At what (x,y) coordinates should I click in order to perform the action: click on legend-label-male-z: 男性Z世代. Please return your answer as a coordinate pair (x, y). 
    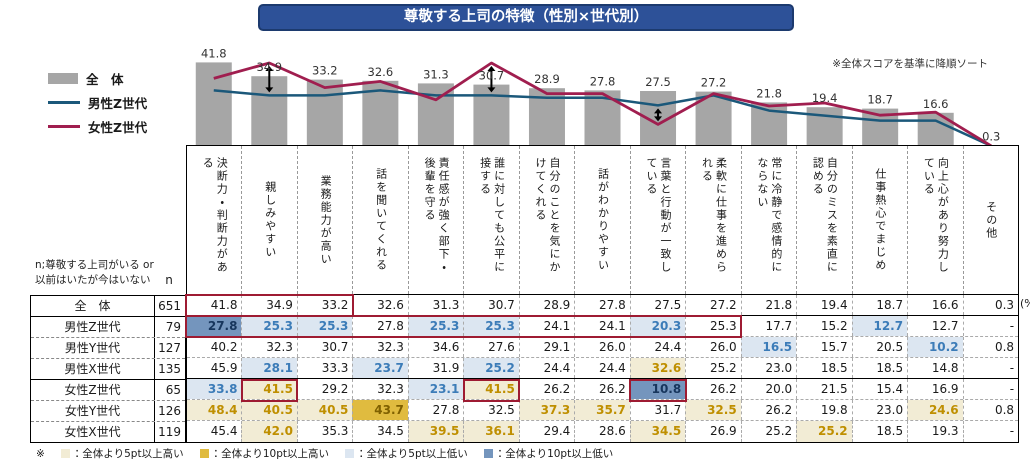
    Looking at the image, I should click on (118, 103).